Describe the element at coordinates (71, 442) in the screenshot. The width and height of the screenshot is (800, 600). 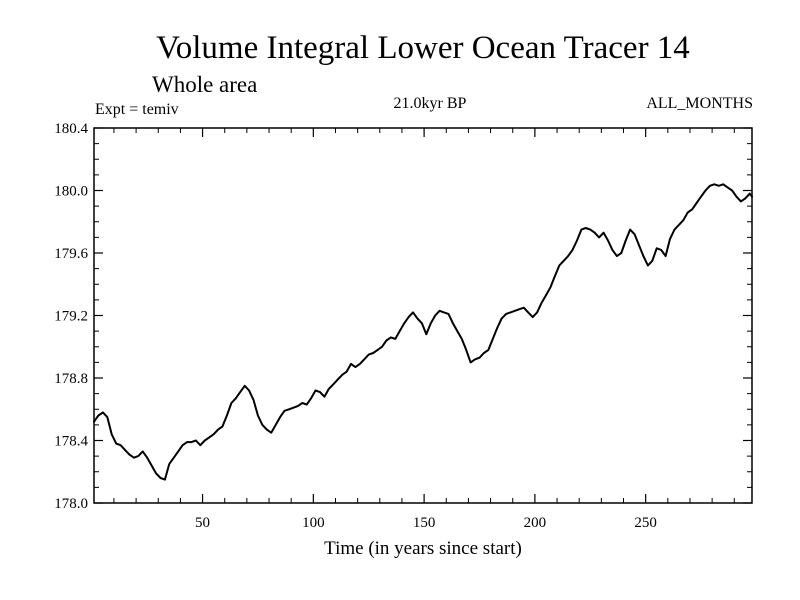
I see `y-tick-label: 178.4` at that location.